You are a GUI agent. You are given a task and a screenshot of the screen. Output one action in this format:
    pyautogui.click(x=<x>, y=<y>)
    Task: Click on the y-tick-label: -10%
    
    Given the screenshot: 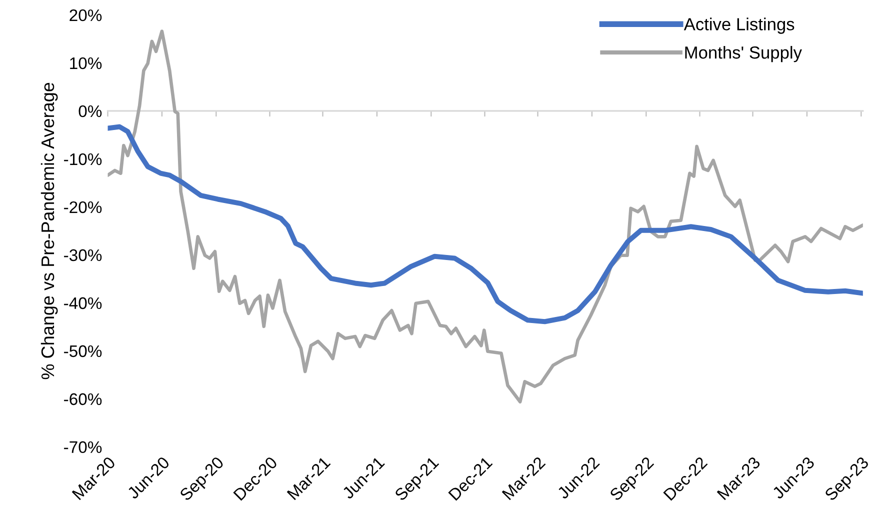 What is the action you would take?
    pyautogui.click(x=83, y=159)
    